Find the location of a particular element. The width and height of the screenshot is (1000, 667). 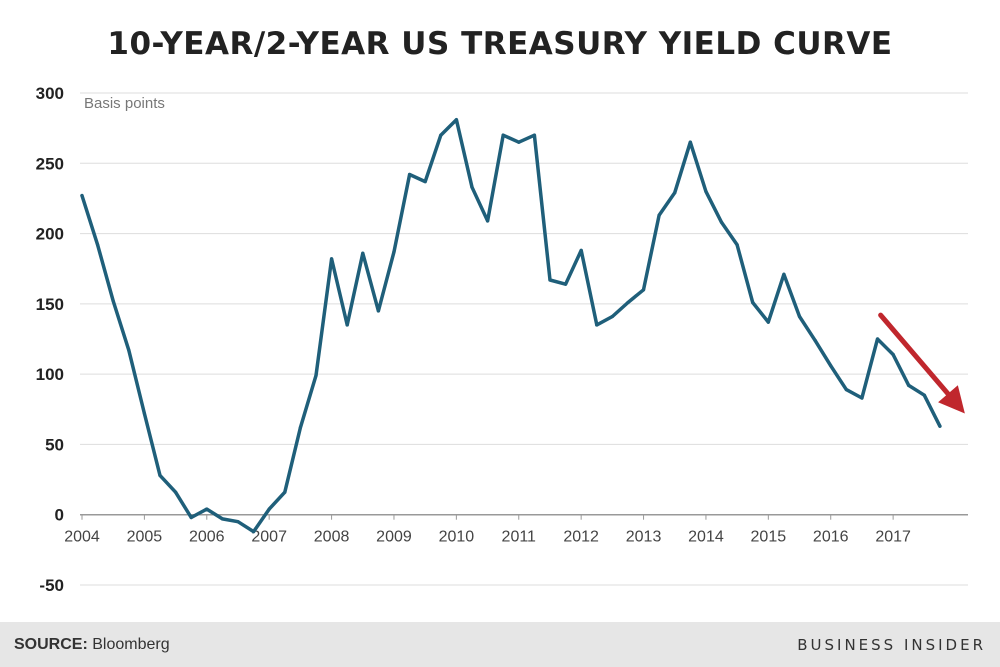

x-tick-label: 2010 is located at coordinates (457, 537).